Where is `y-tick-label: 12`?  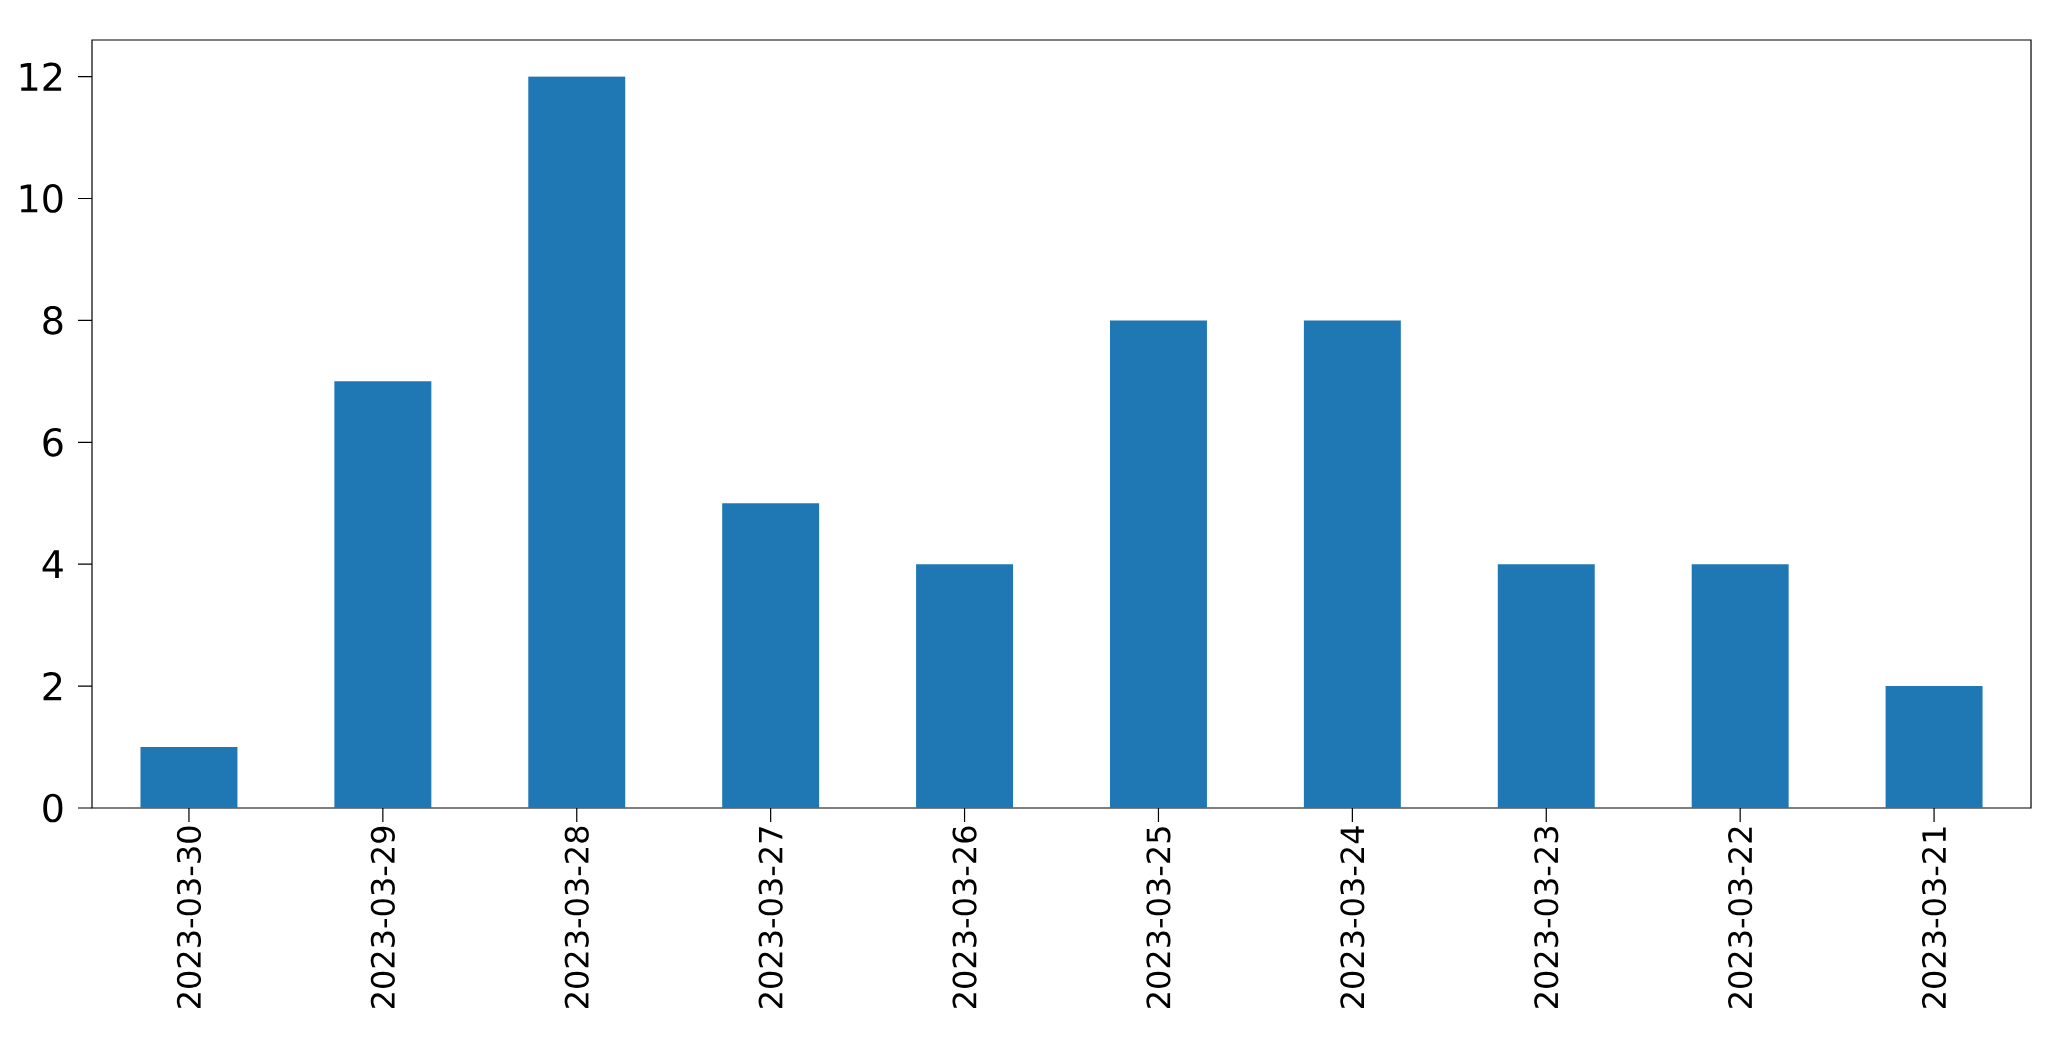
y-tick-label: 12 is located at coordinates (41, 76).